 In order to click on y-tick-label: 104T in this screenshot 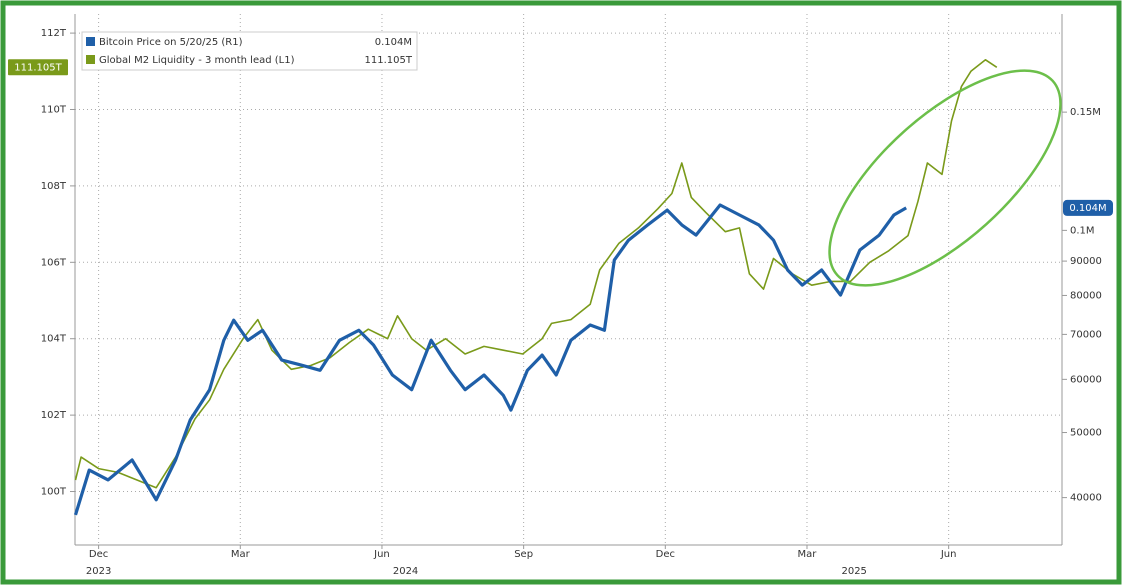, I will do `click(54, 339)`.